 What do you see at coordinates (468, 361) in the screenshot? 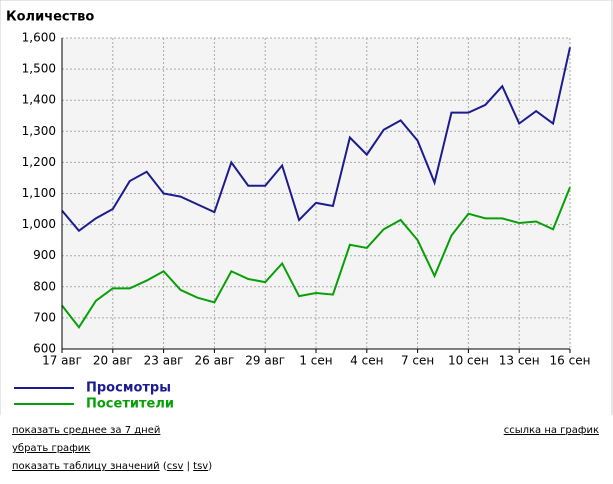
I see `x-tick-label: 10 сен` at bounding box center [468, 361].